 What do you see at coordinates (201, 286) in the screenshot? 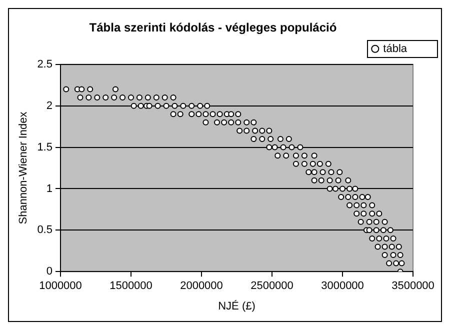
I see `x-tick-label: 2000000` at bounding box center [201, 286].